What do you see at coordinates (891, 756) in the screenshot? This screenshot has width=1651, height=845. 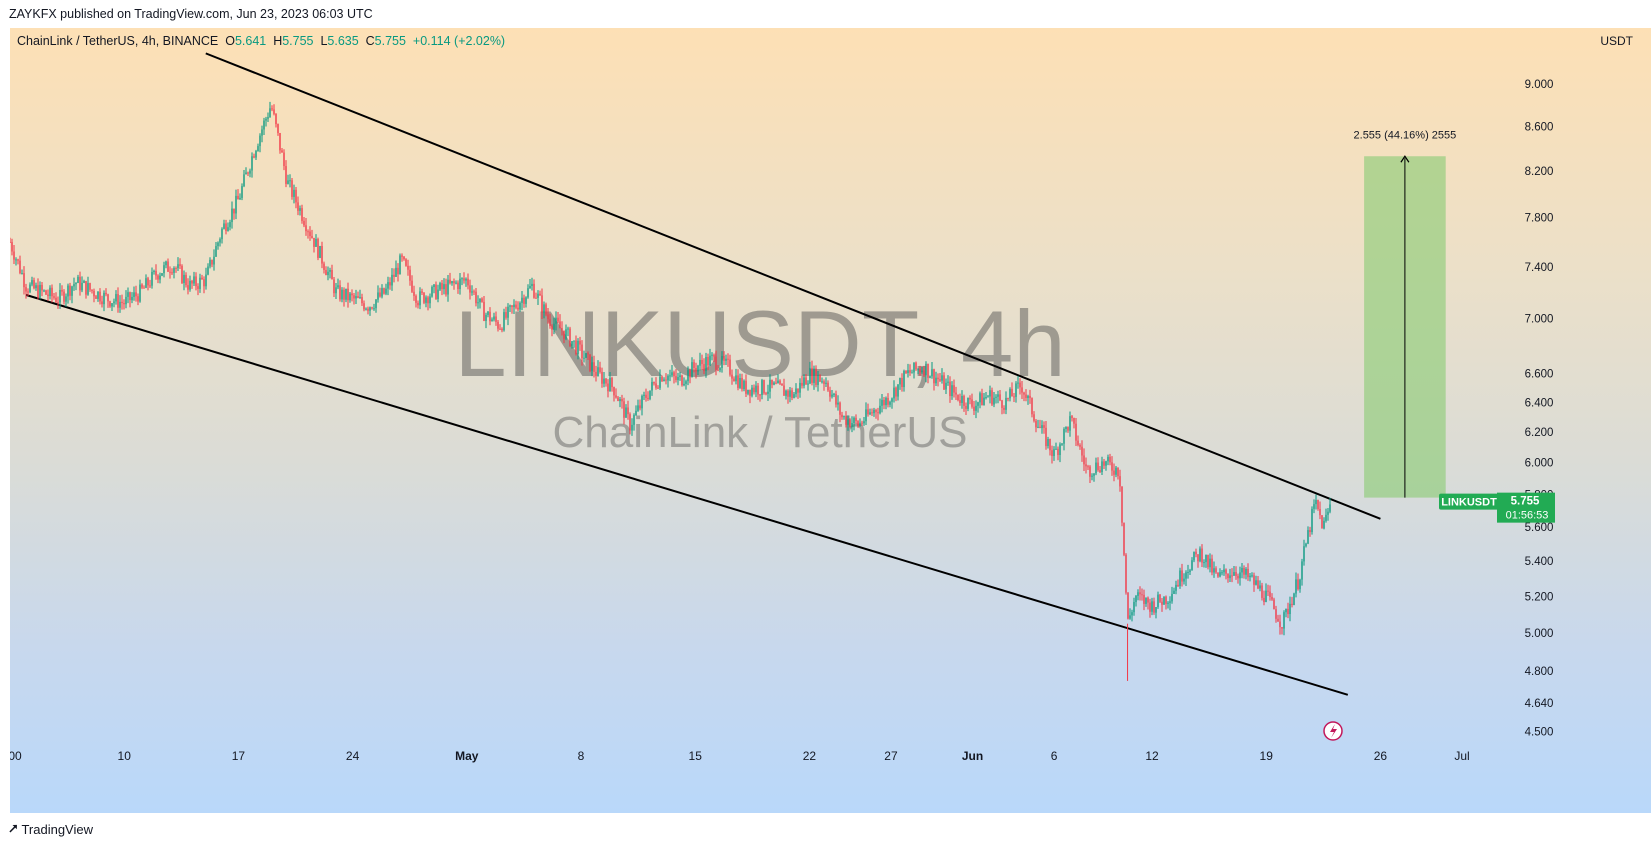 I see `x-tick-label: 27` at bounding box center [891, 756].